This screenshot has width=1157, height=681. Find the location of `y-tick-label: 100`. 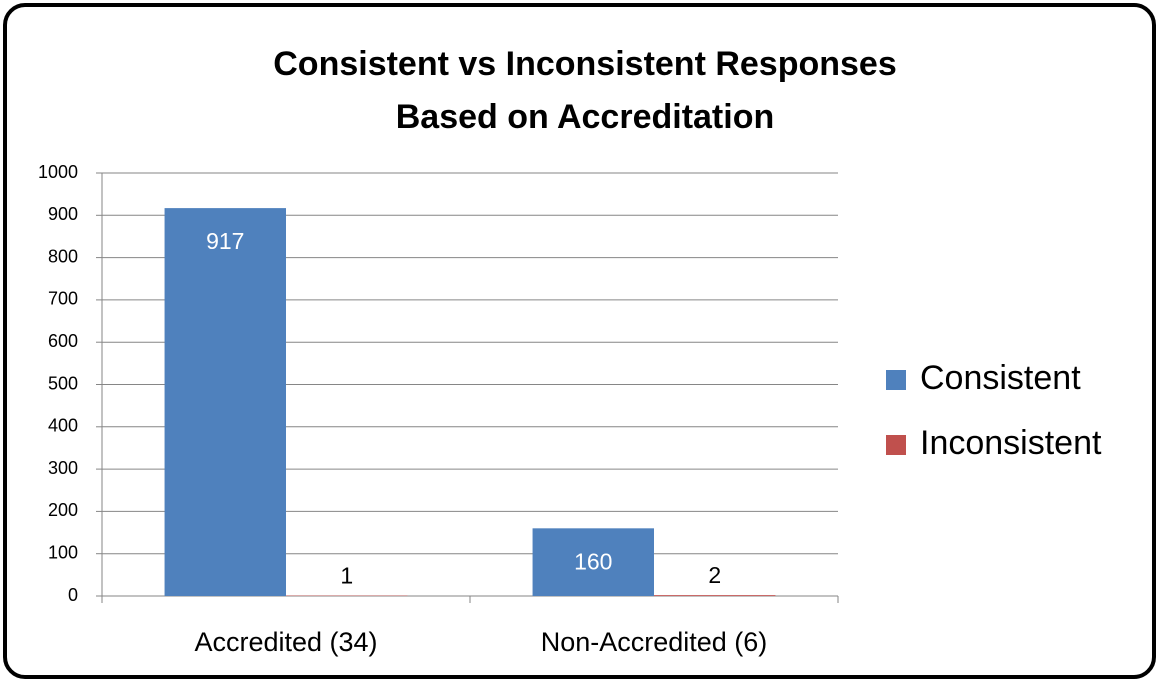

y-tick-label: 100 is located at coordinates (63, 552).